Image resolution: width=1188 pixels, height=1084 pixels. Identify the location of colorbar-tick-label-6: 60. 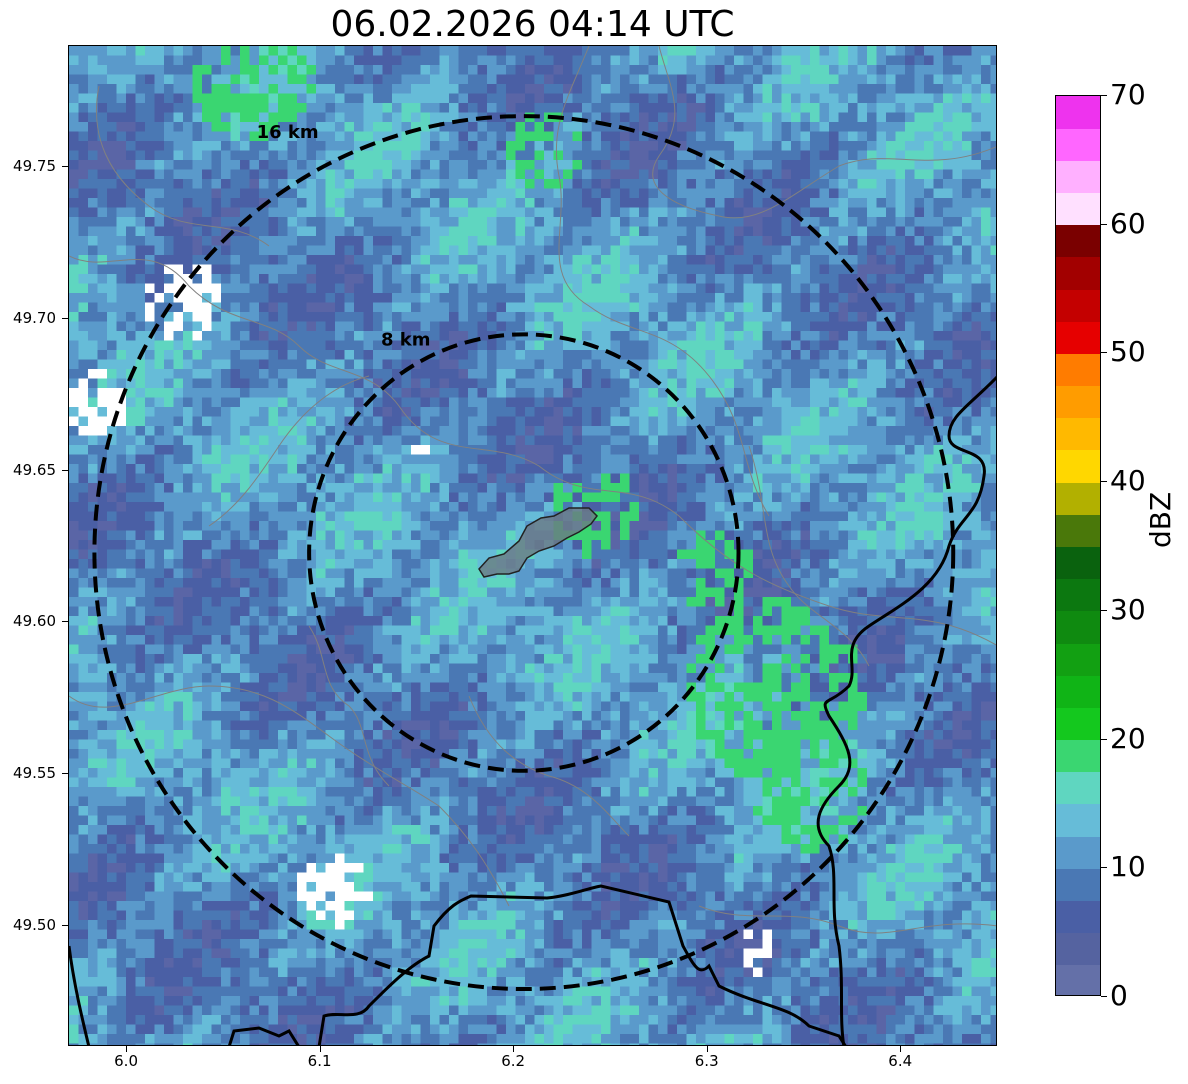
(1128, 223).